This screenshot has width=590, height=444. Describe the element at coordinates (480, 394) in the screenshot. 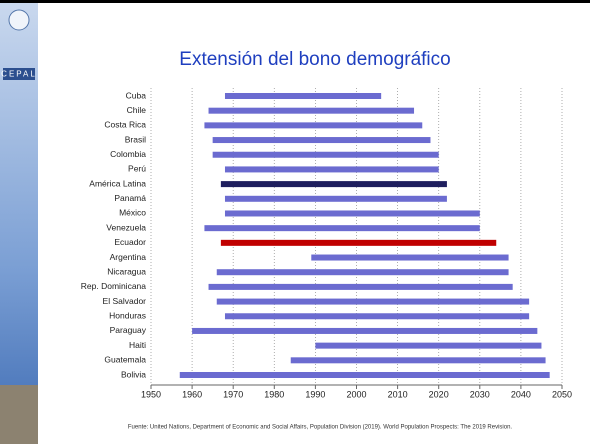

I see `x-tick-label: 2030` at that location.